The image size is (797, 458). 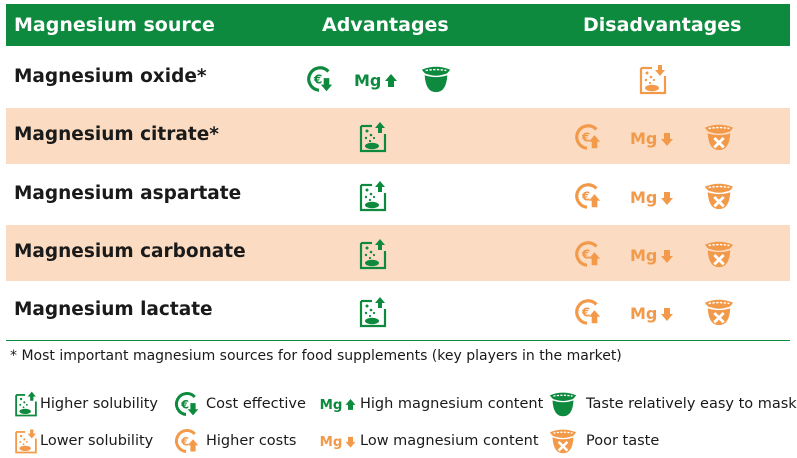 What do you see at coordinates (97, 441) in the screenshot?
I see `legend-label: Lower solubility` at bounding box center [97, 441].